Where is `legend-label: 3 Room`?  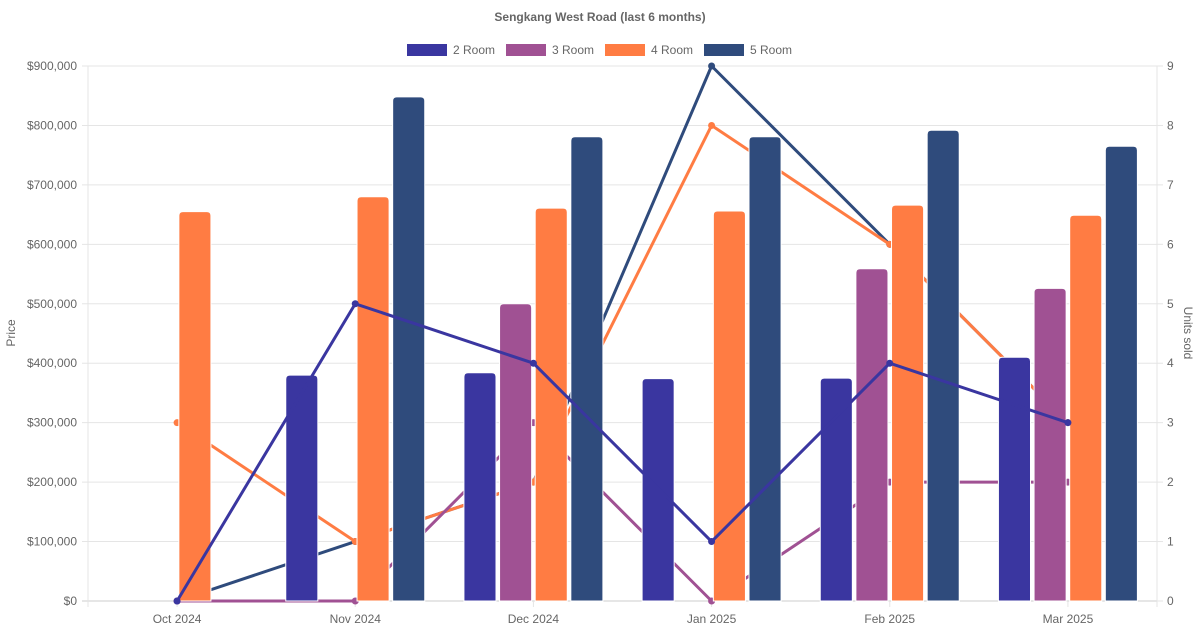 legend-label: 3 Room is located at coordinates (573, 50).